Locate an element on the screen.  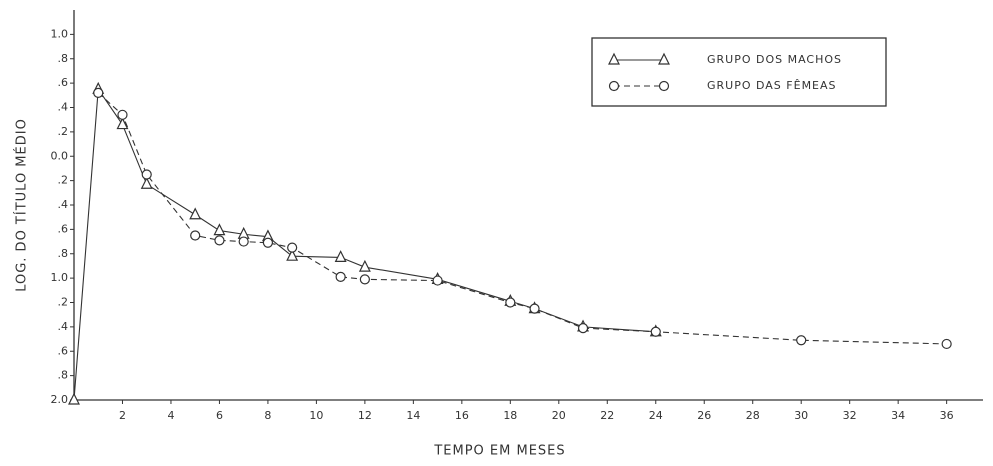
x-tick-label: 8 is located at coordinates (267, 415).